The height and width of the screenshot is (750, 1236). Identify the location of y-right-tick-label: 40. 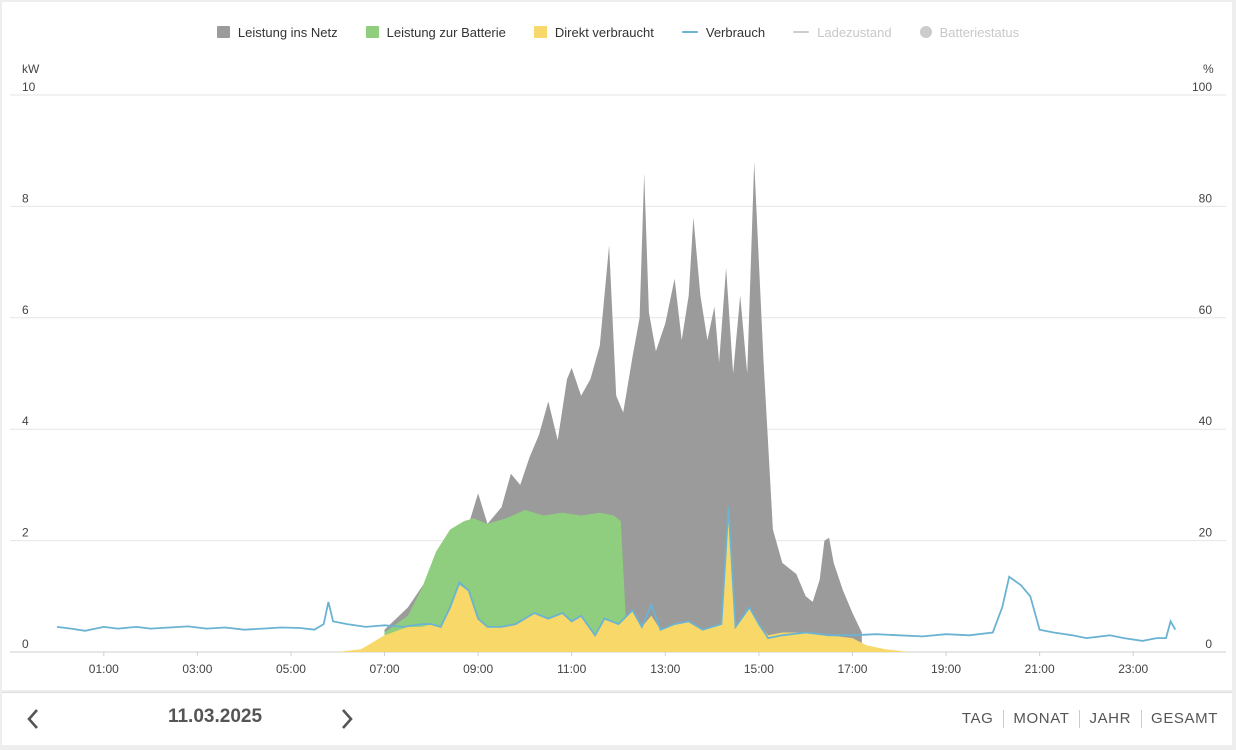
(1206, 421).